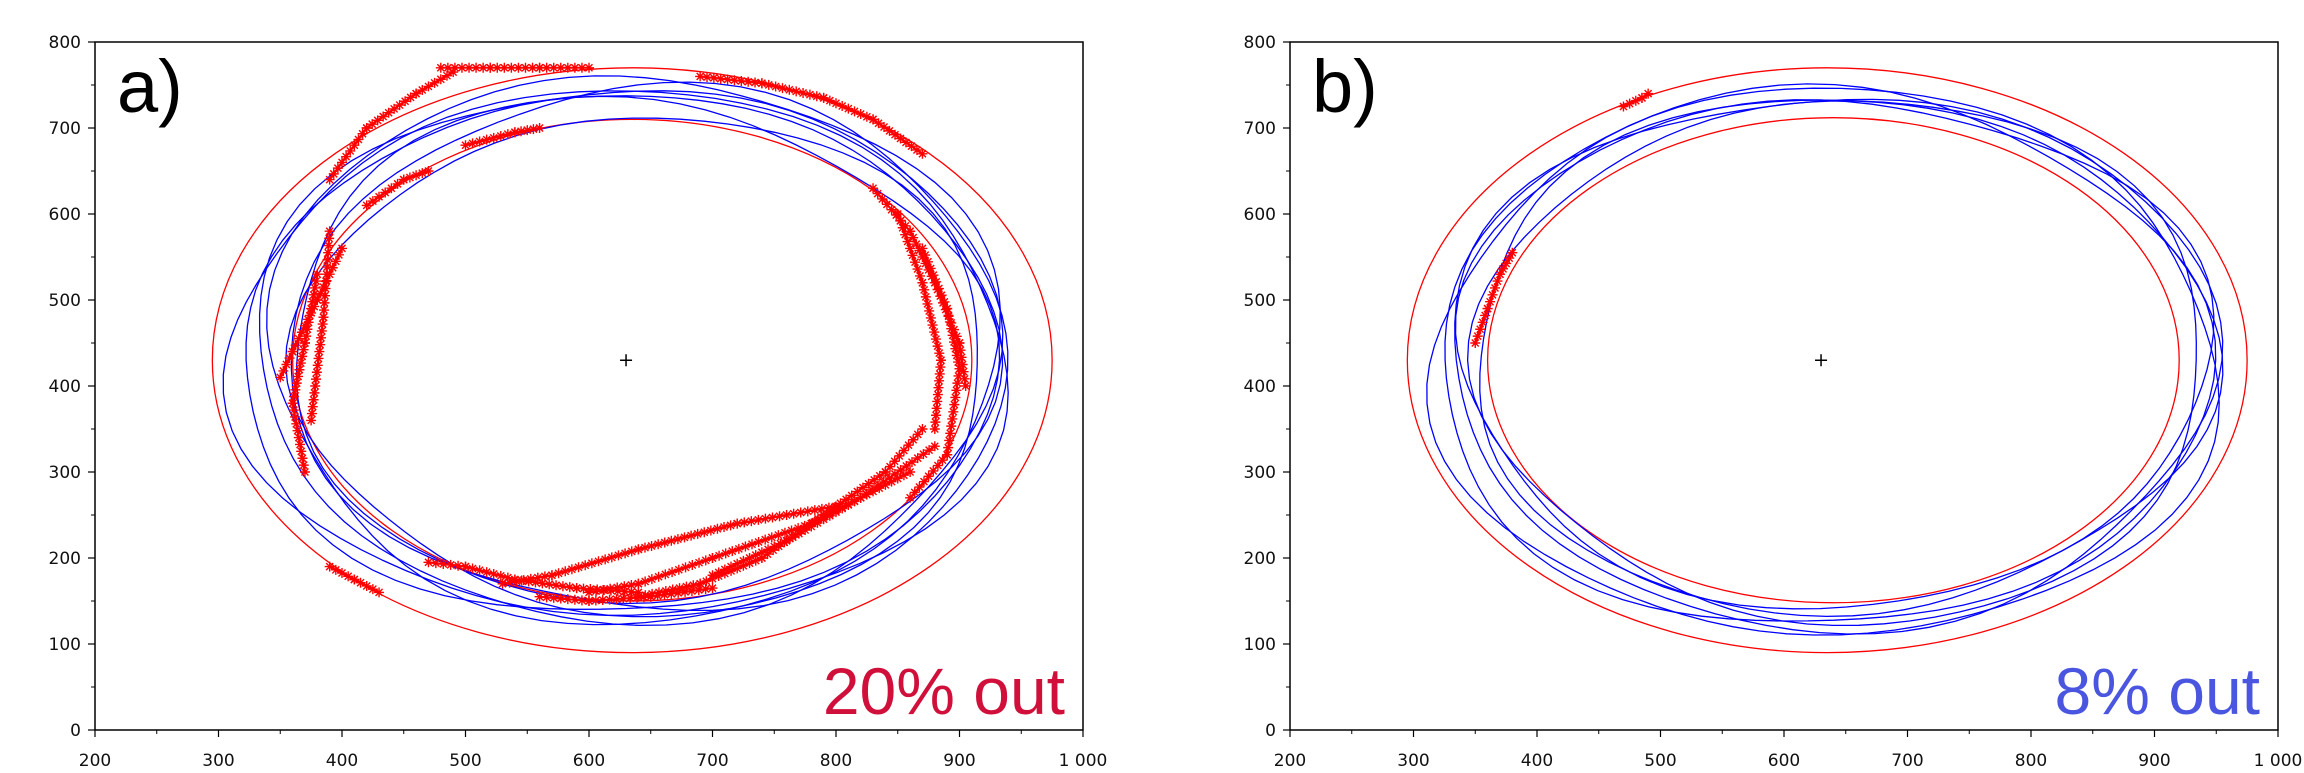  I want to click on x-tick-label: 700, so click(712, 761).